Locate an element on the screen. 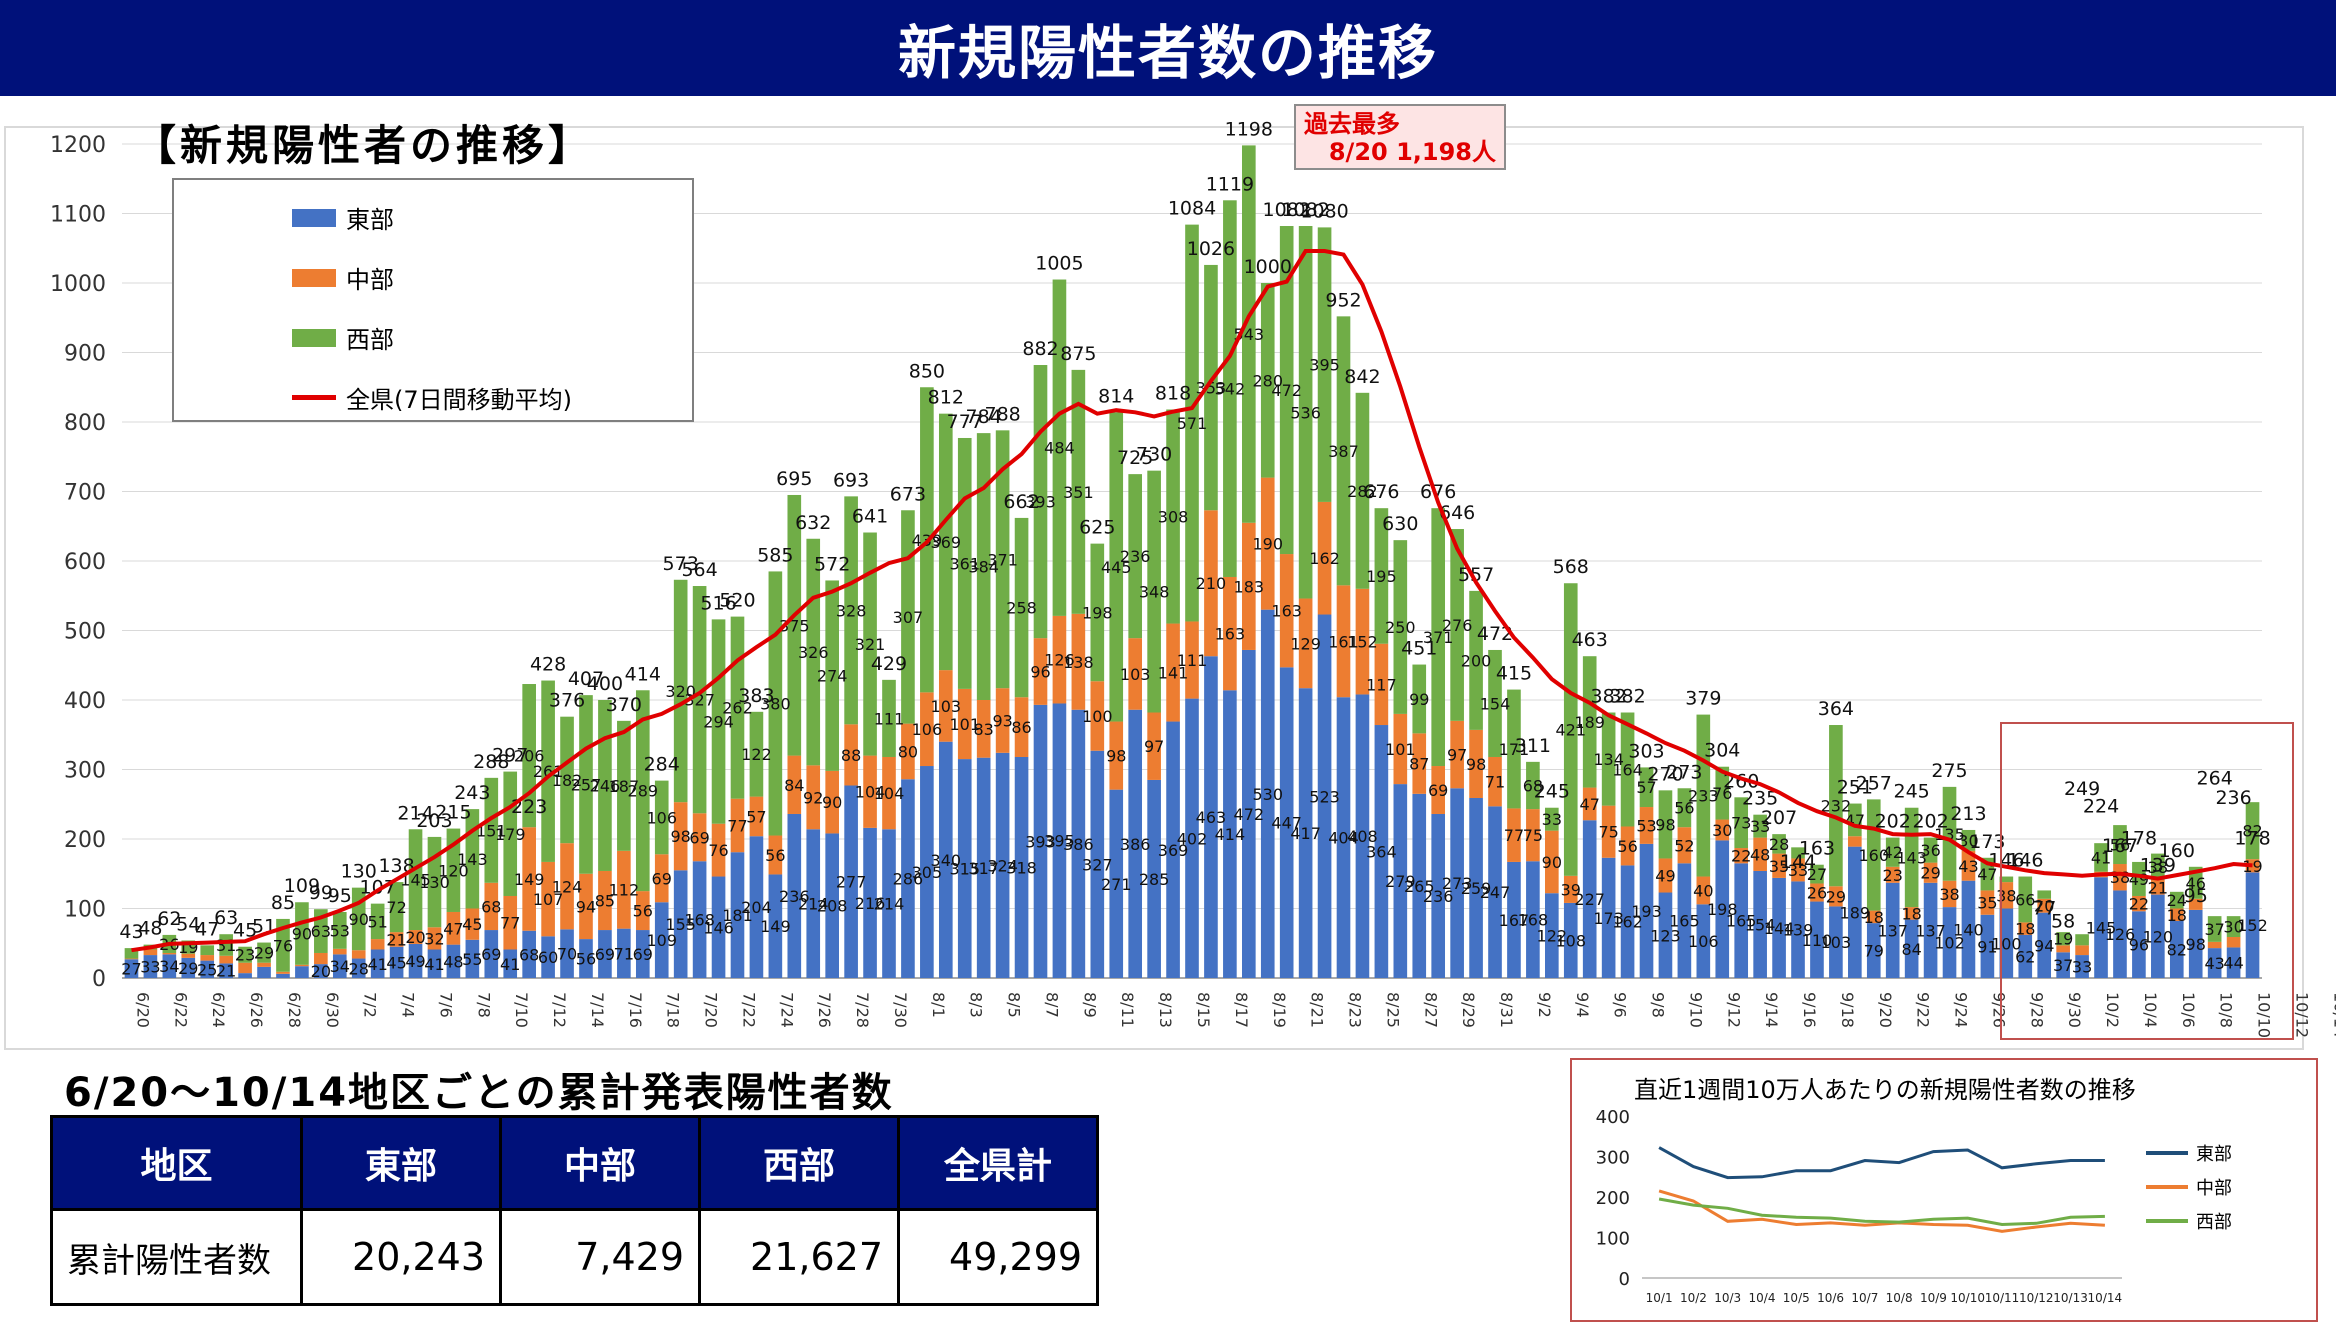 The image size is (2336, 1328). bar-total-label: 163 is located at coordinates (1817, 849).